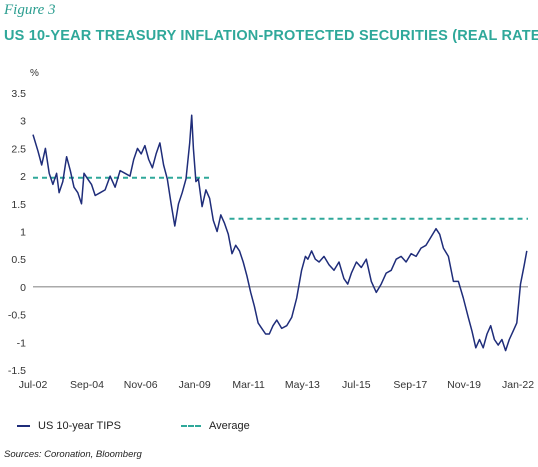 The height and width of the screenshot is (467, 538). I want to click on x-tick-label: Sep-04, so click(87, 385).